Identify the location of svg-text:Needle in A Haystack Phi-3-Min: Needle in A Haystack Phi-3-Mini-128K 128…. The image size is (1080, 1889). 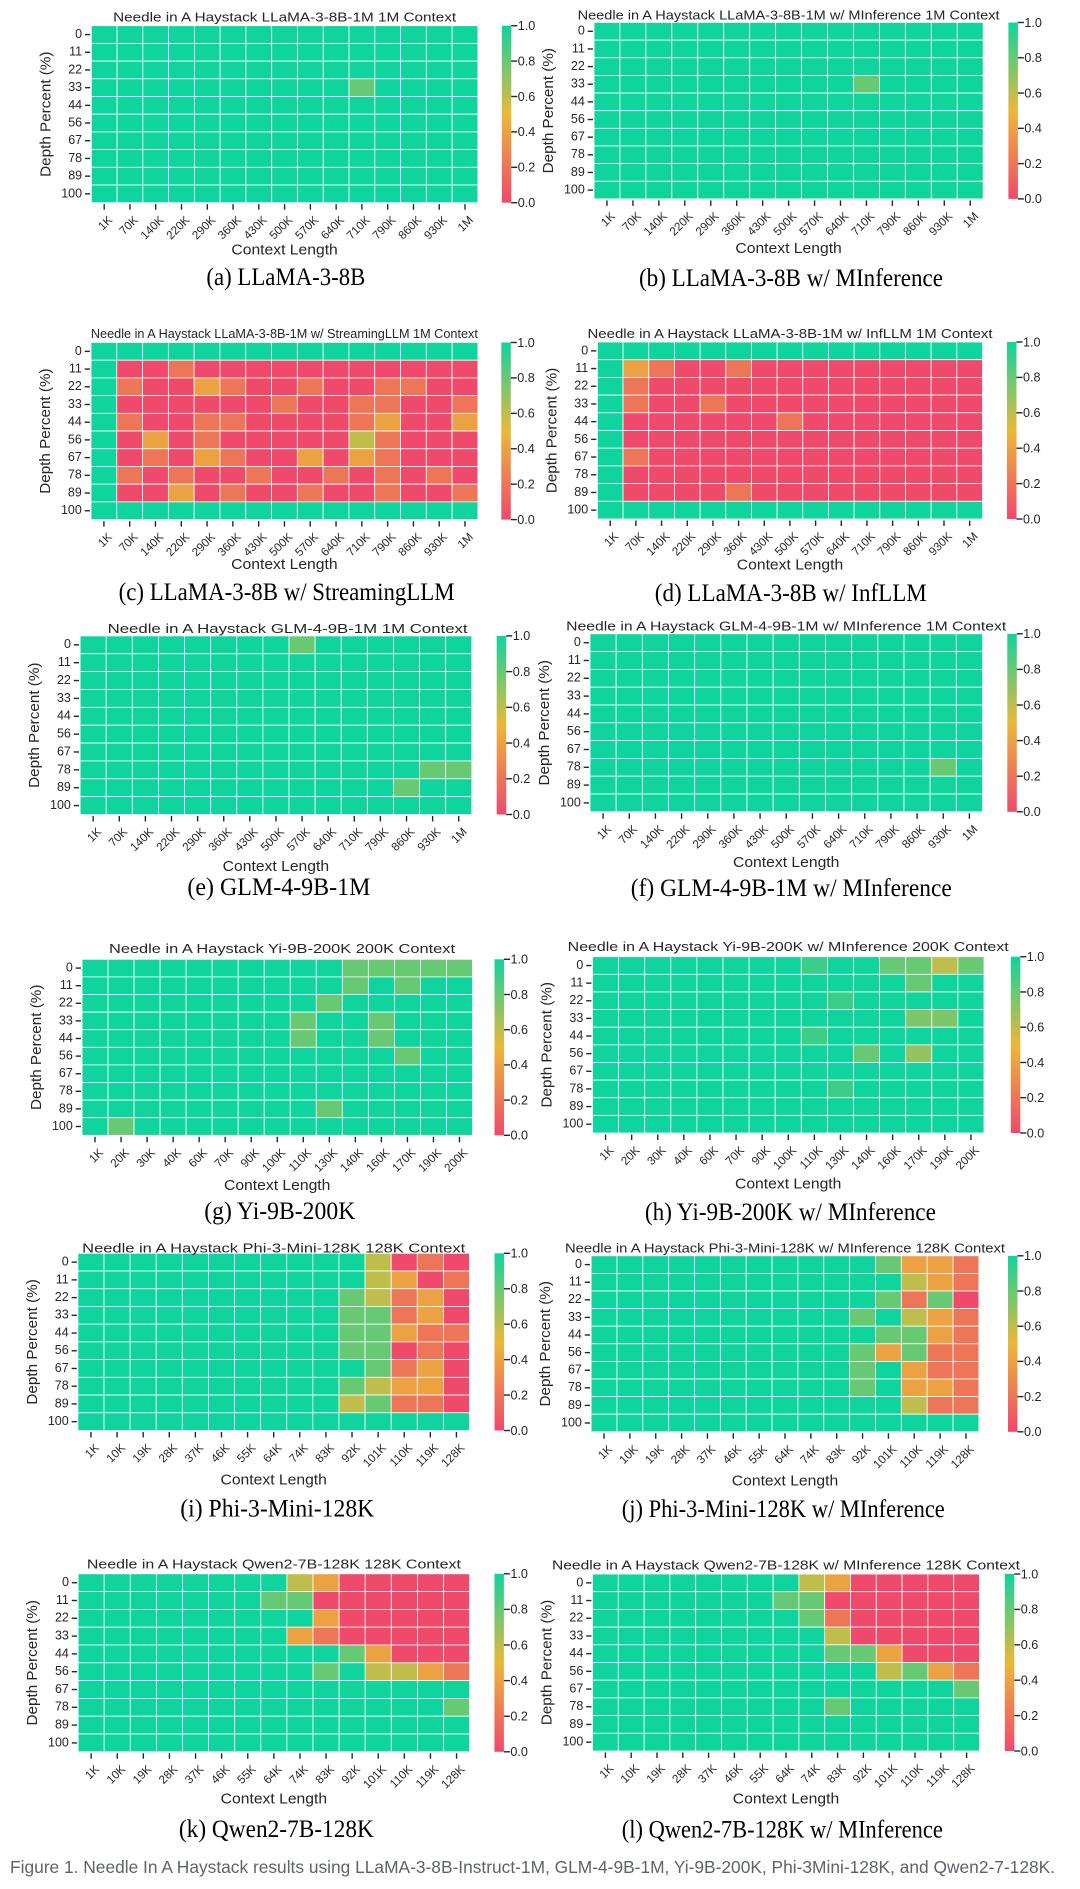
(274, 1248).